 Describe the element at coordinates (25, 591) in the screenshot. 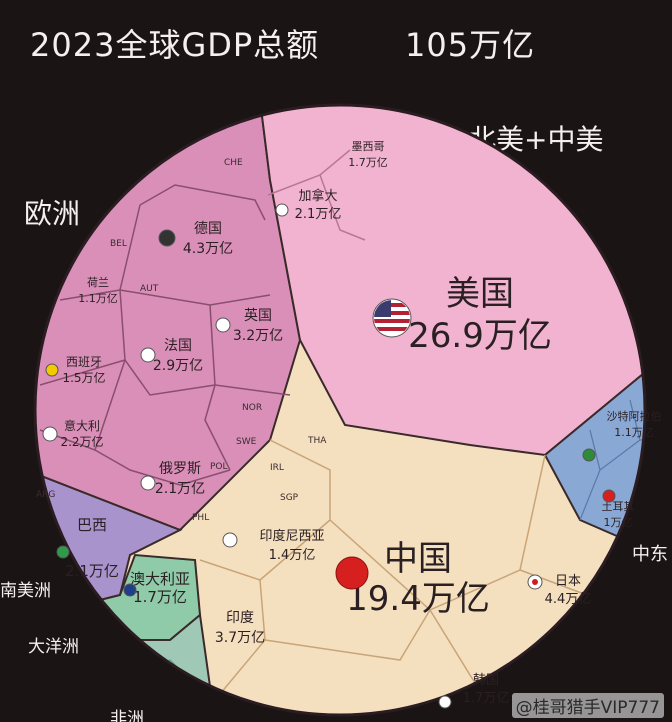

I see `region-label-south-america: 南美洲` at that location.